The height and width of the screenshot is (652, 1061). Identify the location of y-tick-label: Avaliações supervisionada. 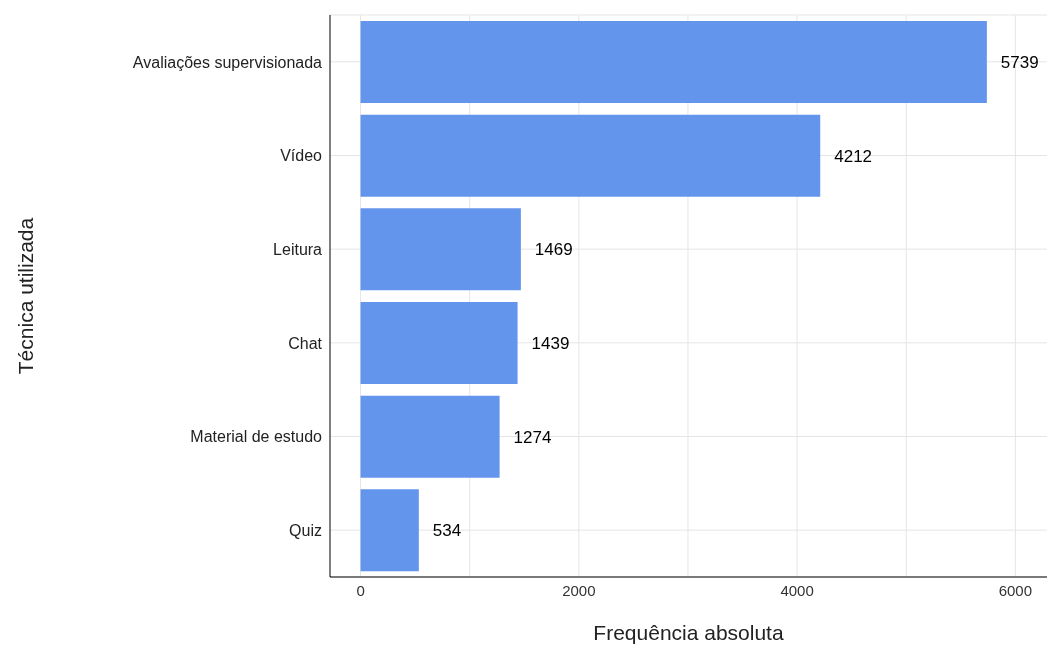
(227, 62).